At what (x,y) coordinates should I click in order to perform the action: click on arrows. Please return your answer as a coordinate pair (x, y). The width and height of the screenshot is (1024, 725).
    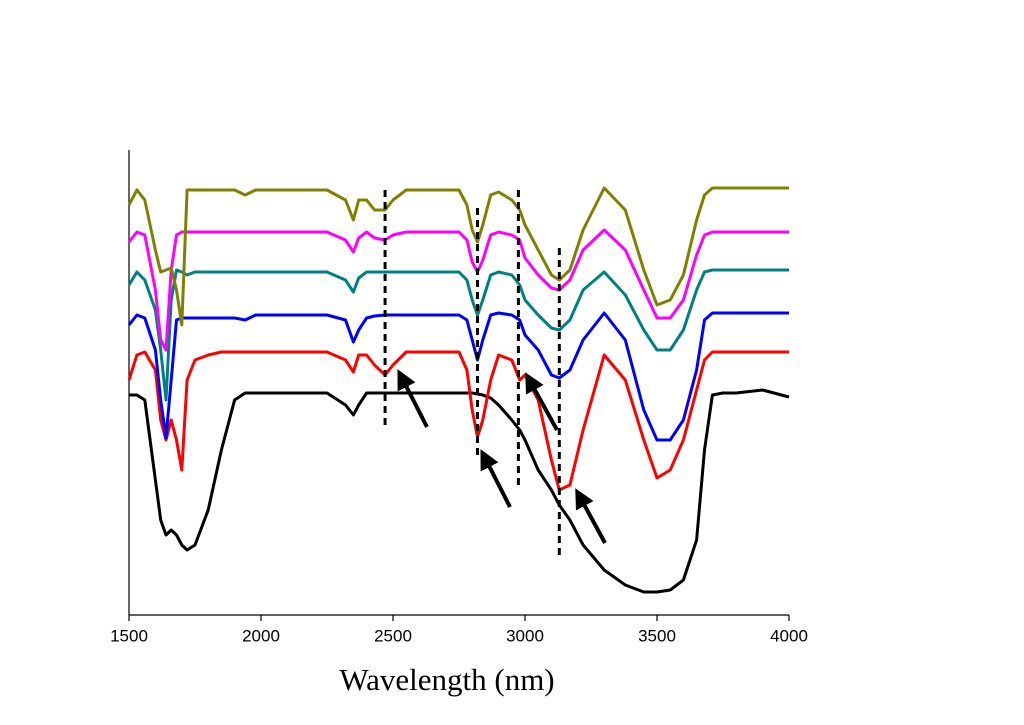
    Looking at the image, I should click on (502, 456).